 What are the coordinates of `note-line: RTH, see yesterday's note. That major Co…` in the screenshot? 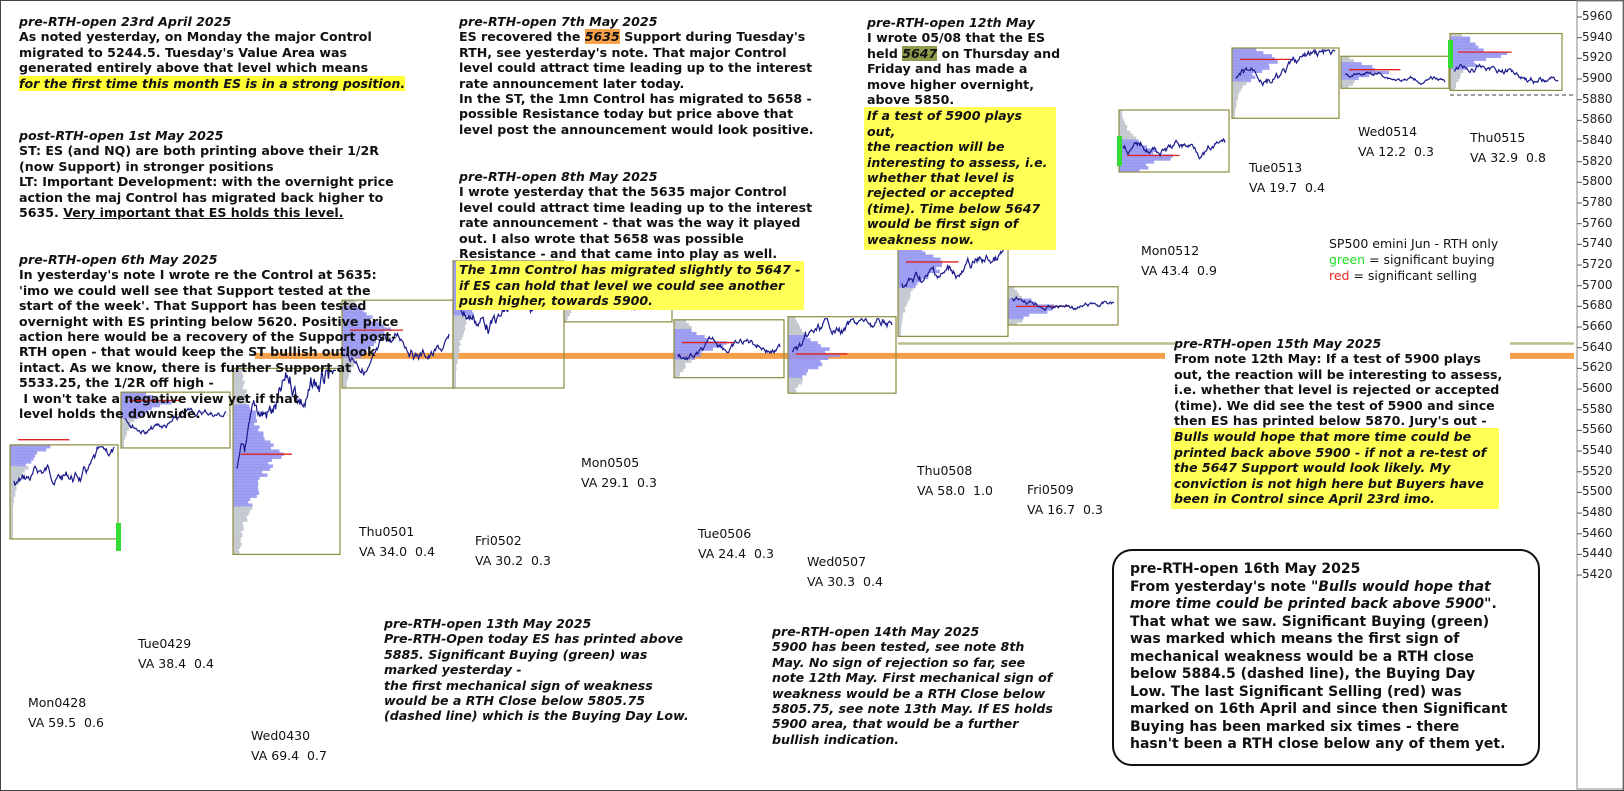 It's located at (623, 52).